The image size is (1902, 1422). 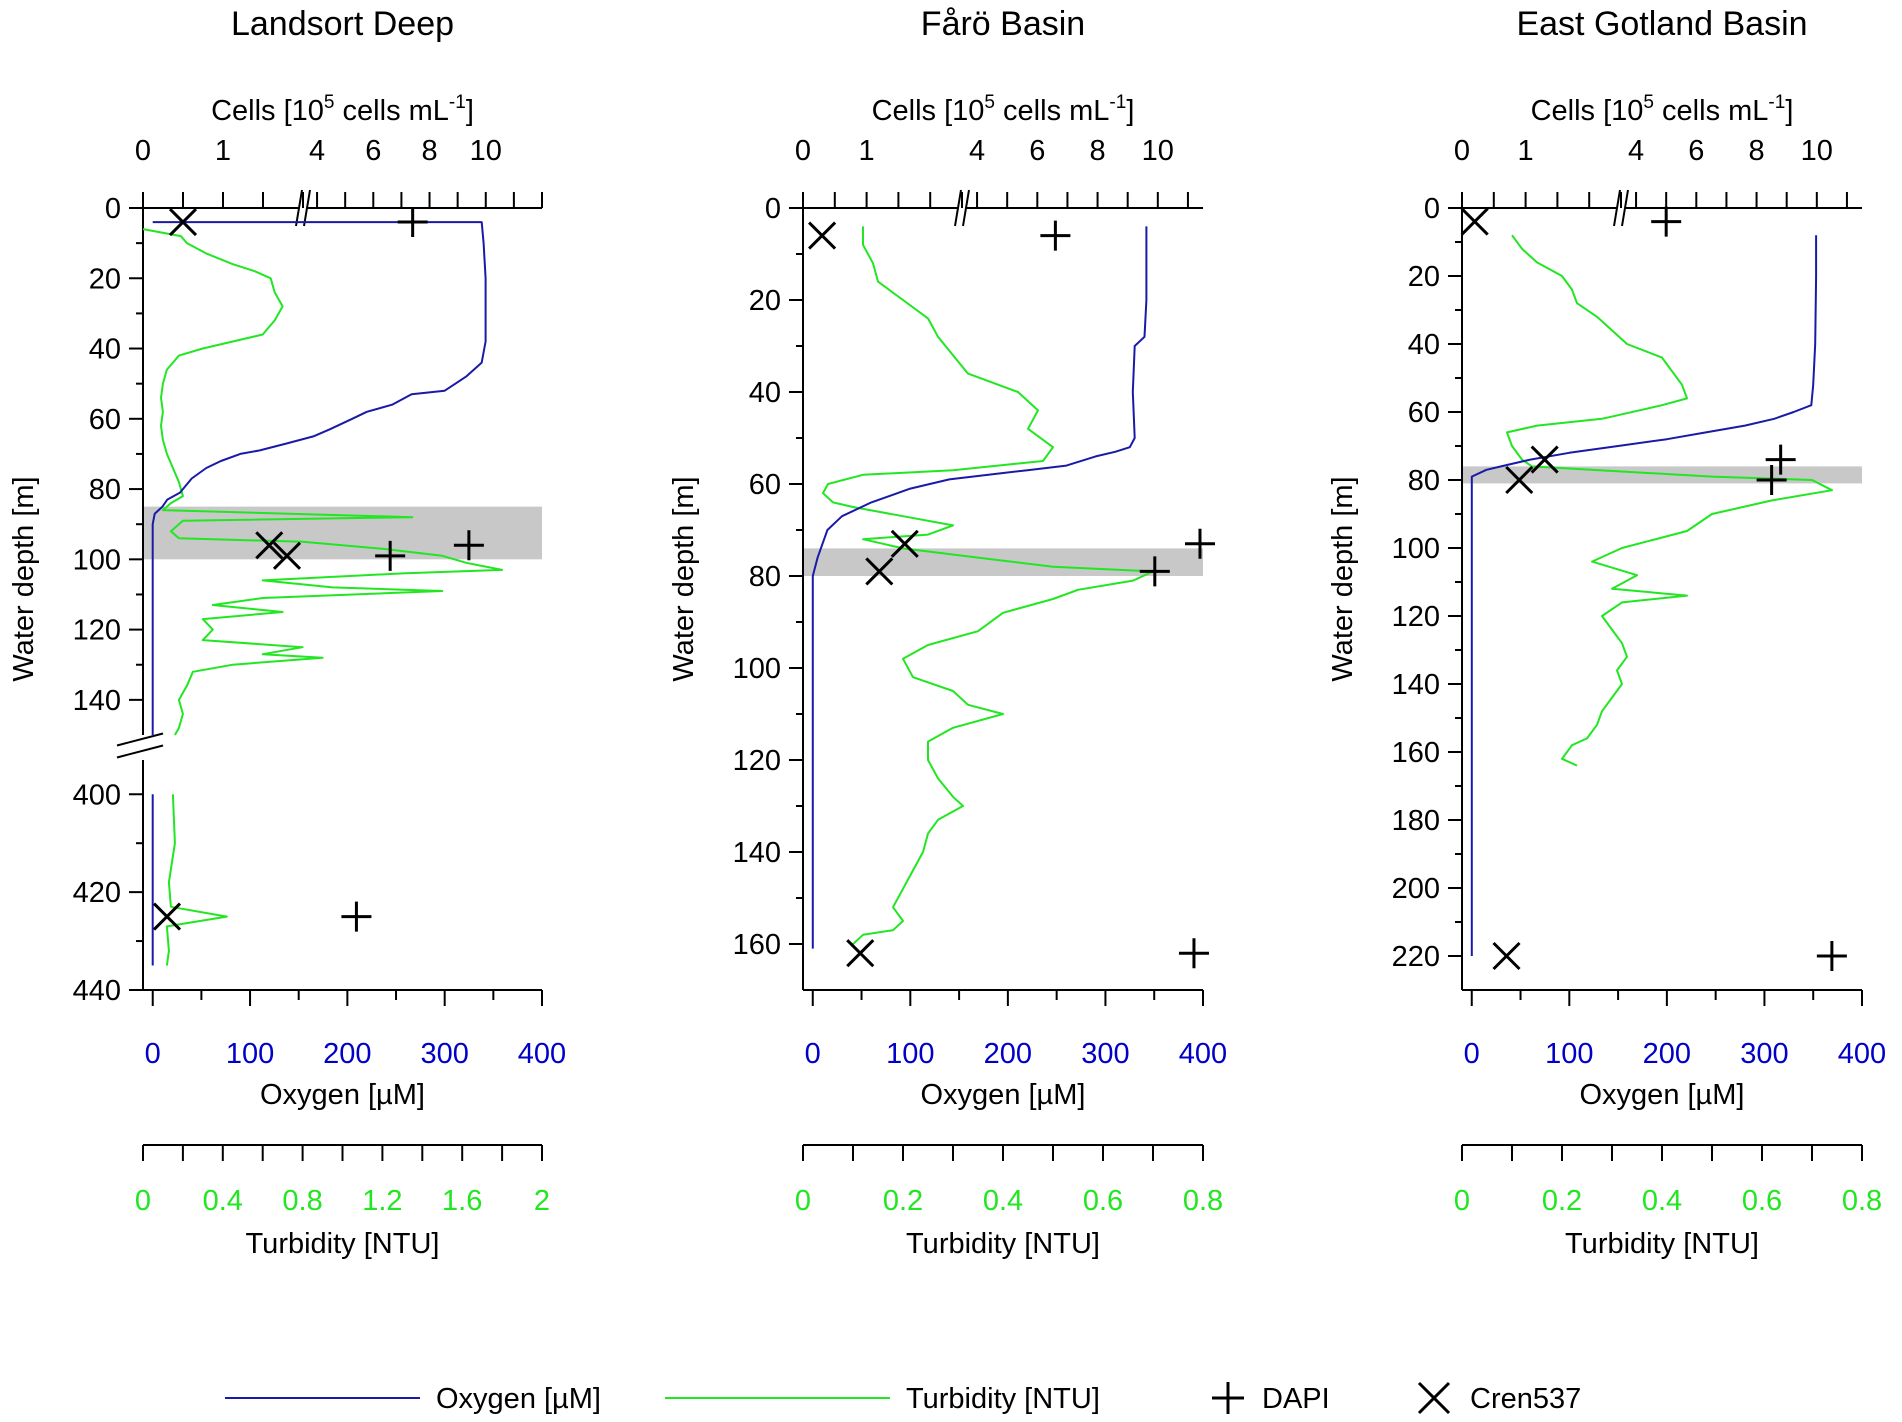 What do you see at coordinates (429, 151) in the screenshot?
I see `cells-tick-label: 8` at bounding box center [429, 151].